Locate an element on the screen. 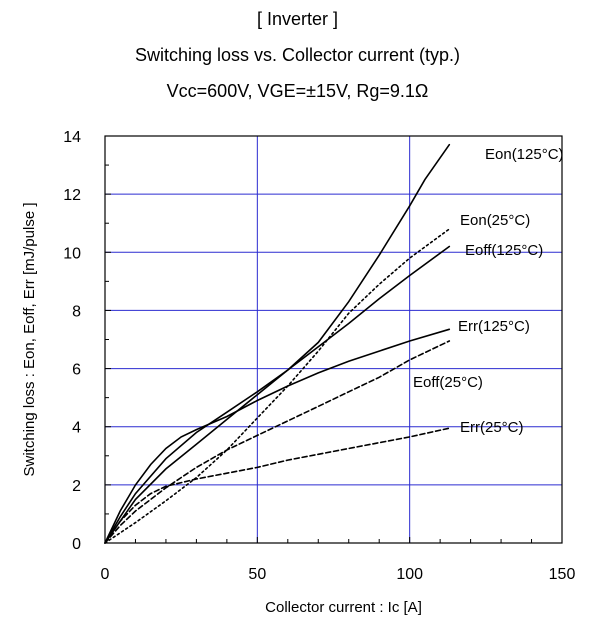 This screenshot has height=620, width=595. chart-conditions: Vcc=600V, VGE=±15V, Rg=9.1Ω is located at coordinates (297, 91).